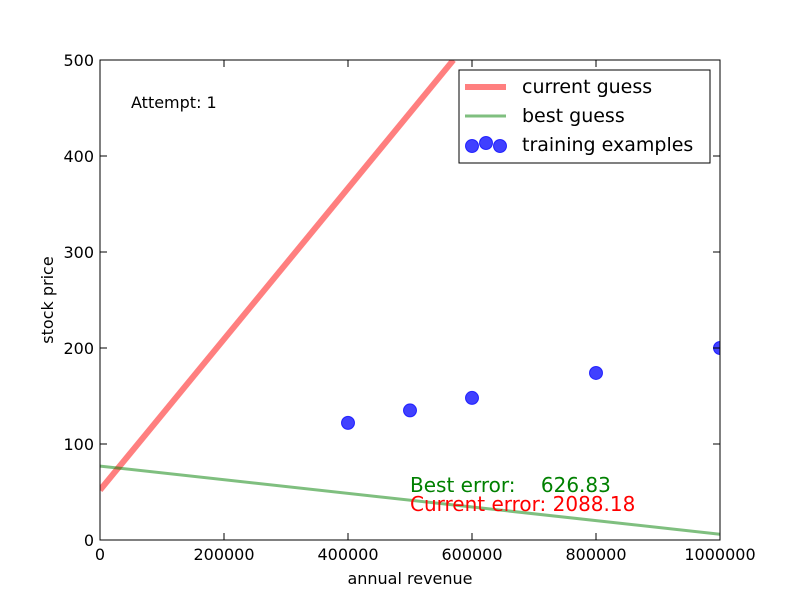 The image size is (800, 600). What do you see at coordinates (78, 252) in the screenshot?
I see `y-tick-label: 300` at bounding box center [78, 252].